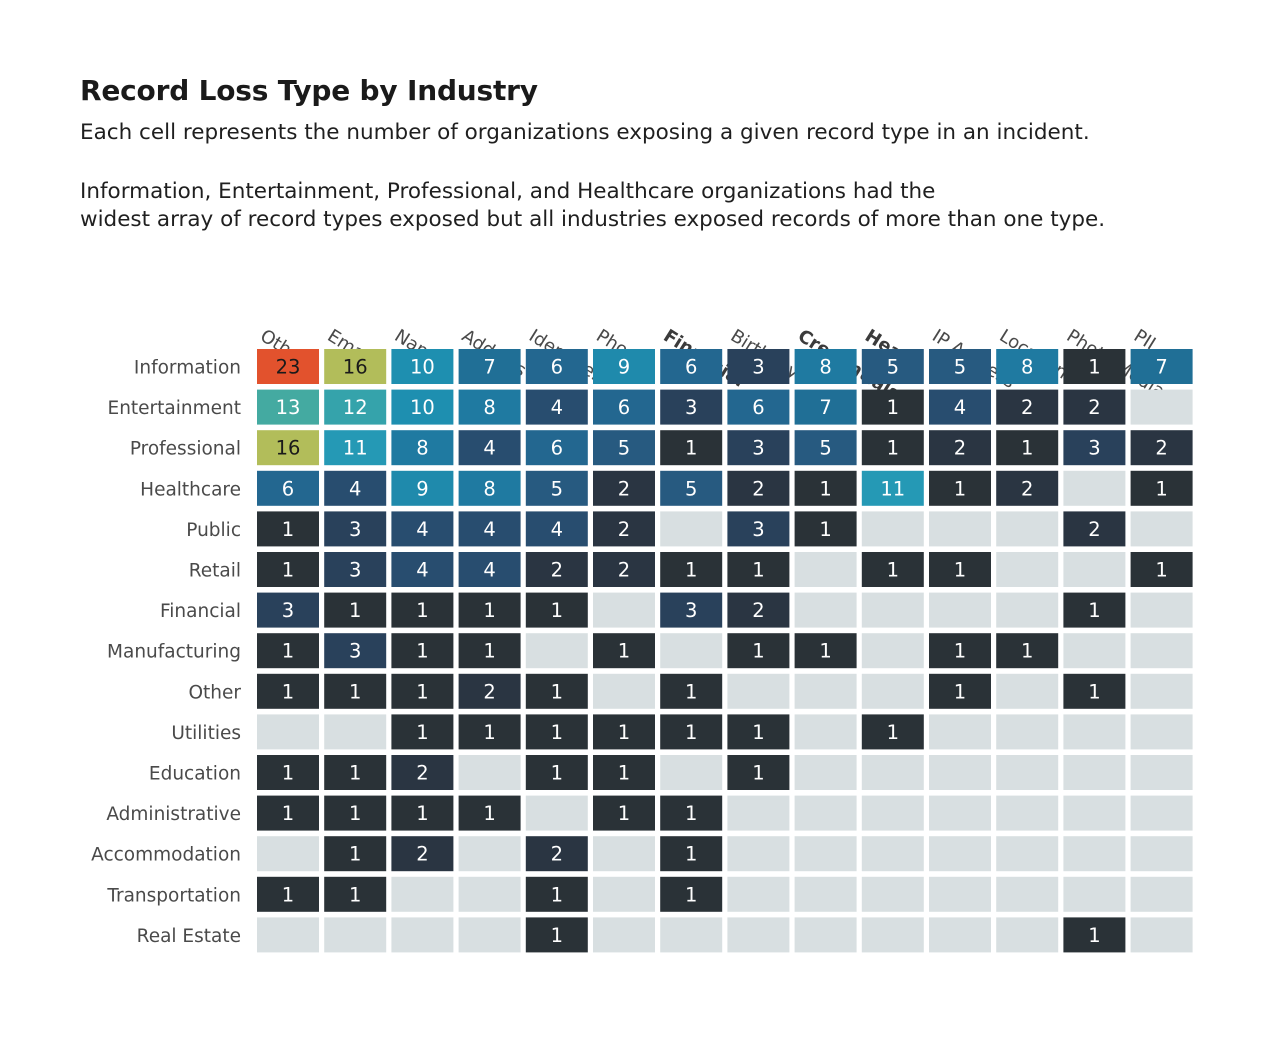 The image size is (1280, 1040). Describe the element at coordinates (214, 692) in the screenshot. I see `row-label-other: Other` at that location.